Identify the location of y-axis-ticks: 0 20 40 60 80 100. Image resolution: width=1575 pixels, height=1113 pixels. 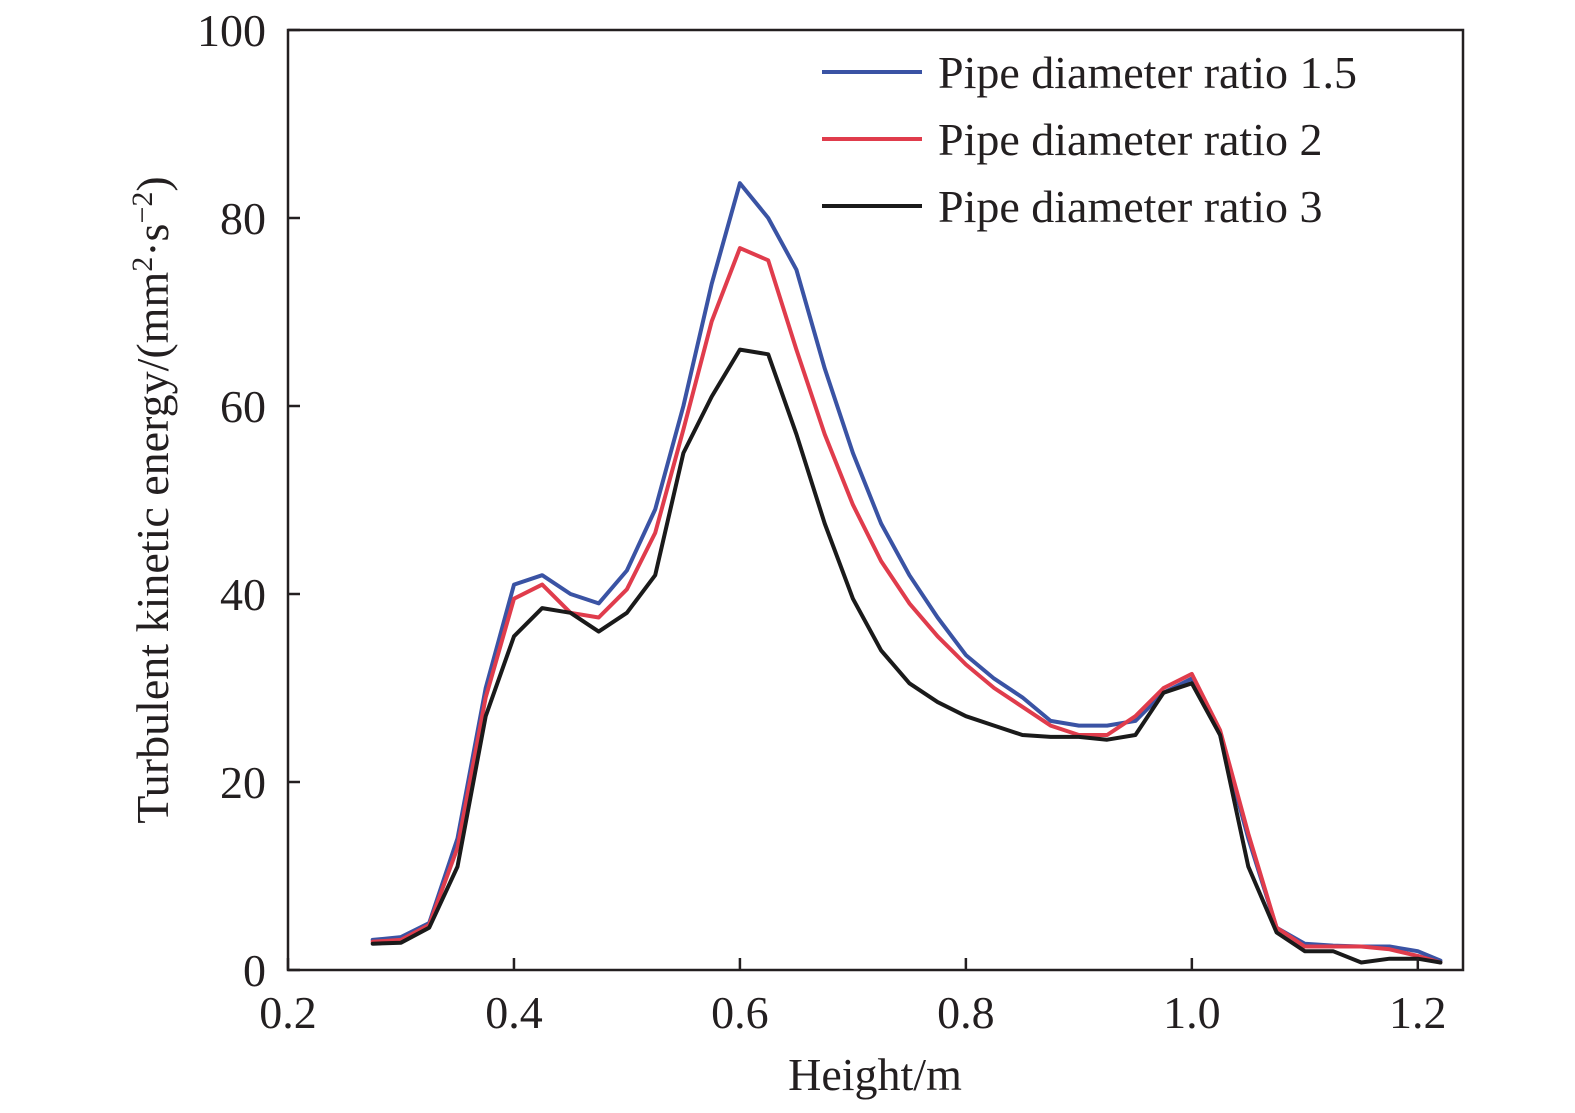
(248, 500).